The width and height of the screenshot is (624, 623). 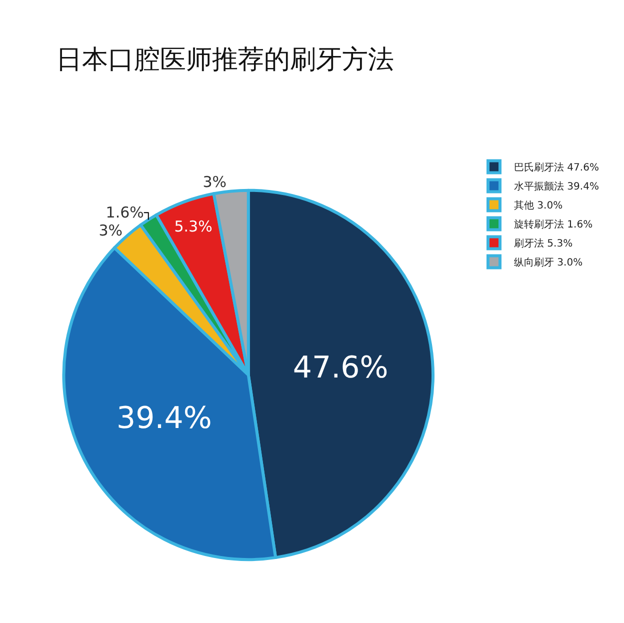 I want to click on data-label: 47.6%, so click(x=340, y=368).